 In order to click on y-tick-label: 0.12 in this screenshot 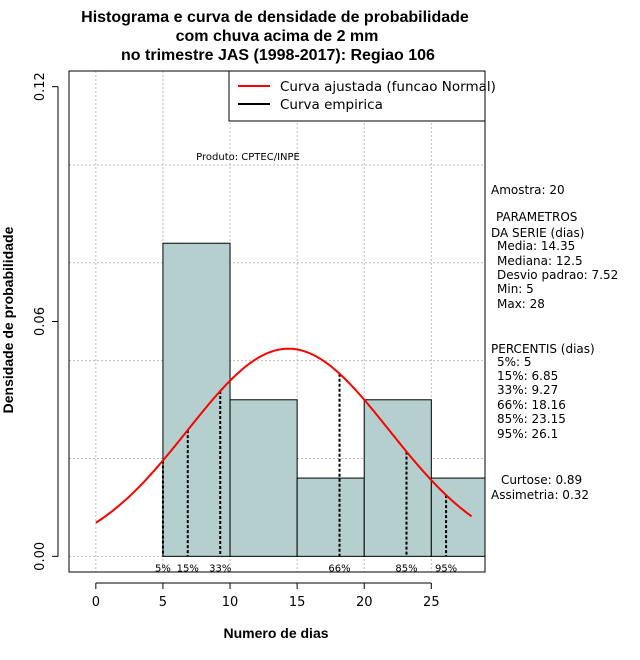, I will do `click(40, 86)`.